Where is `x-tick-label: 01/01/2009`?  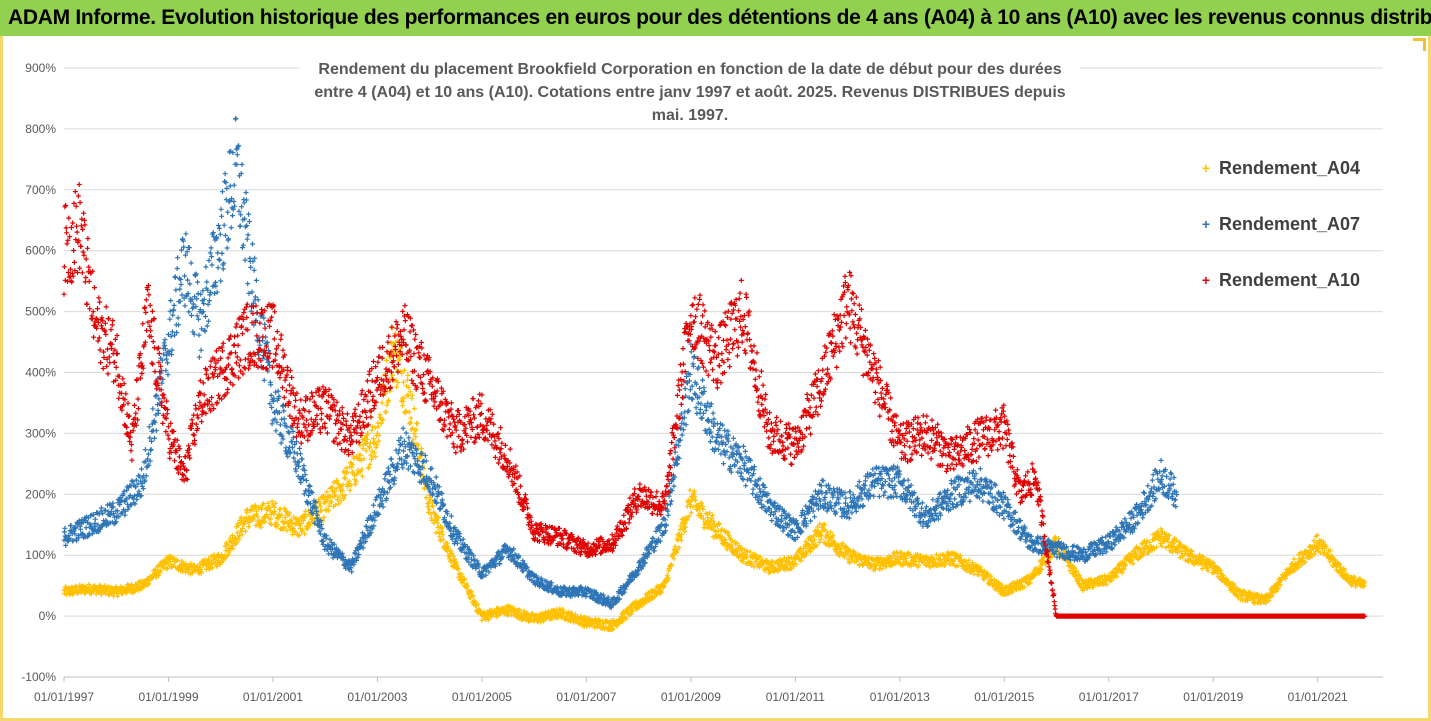
x-tick-label: 01/01/2009 is located at coordinates (691, 697).